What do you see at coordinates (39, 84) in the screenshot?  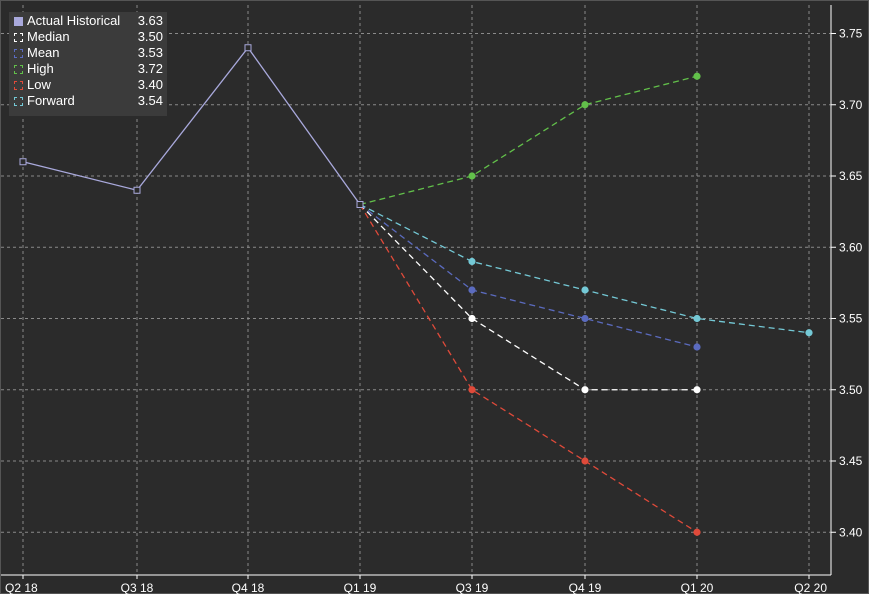 I see `legend-label-low: Low` at bounding box center [39, 84].